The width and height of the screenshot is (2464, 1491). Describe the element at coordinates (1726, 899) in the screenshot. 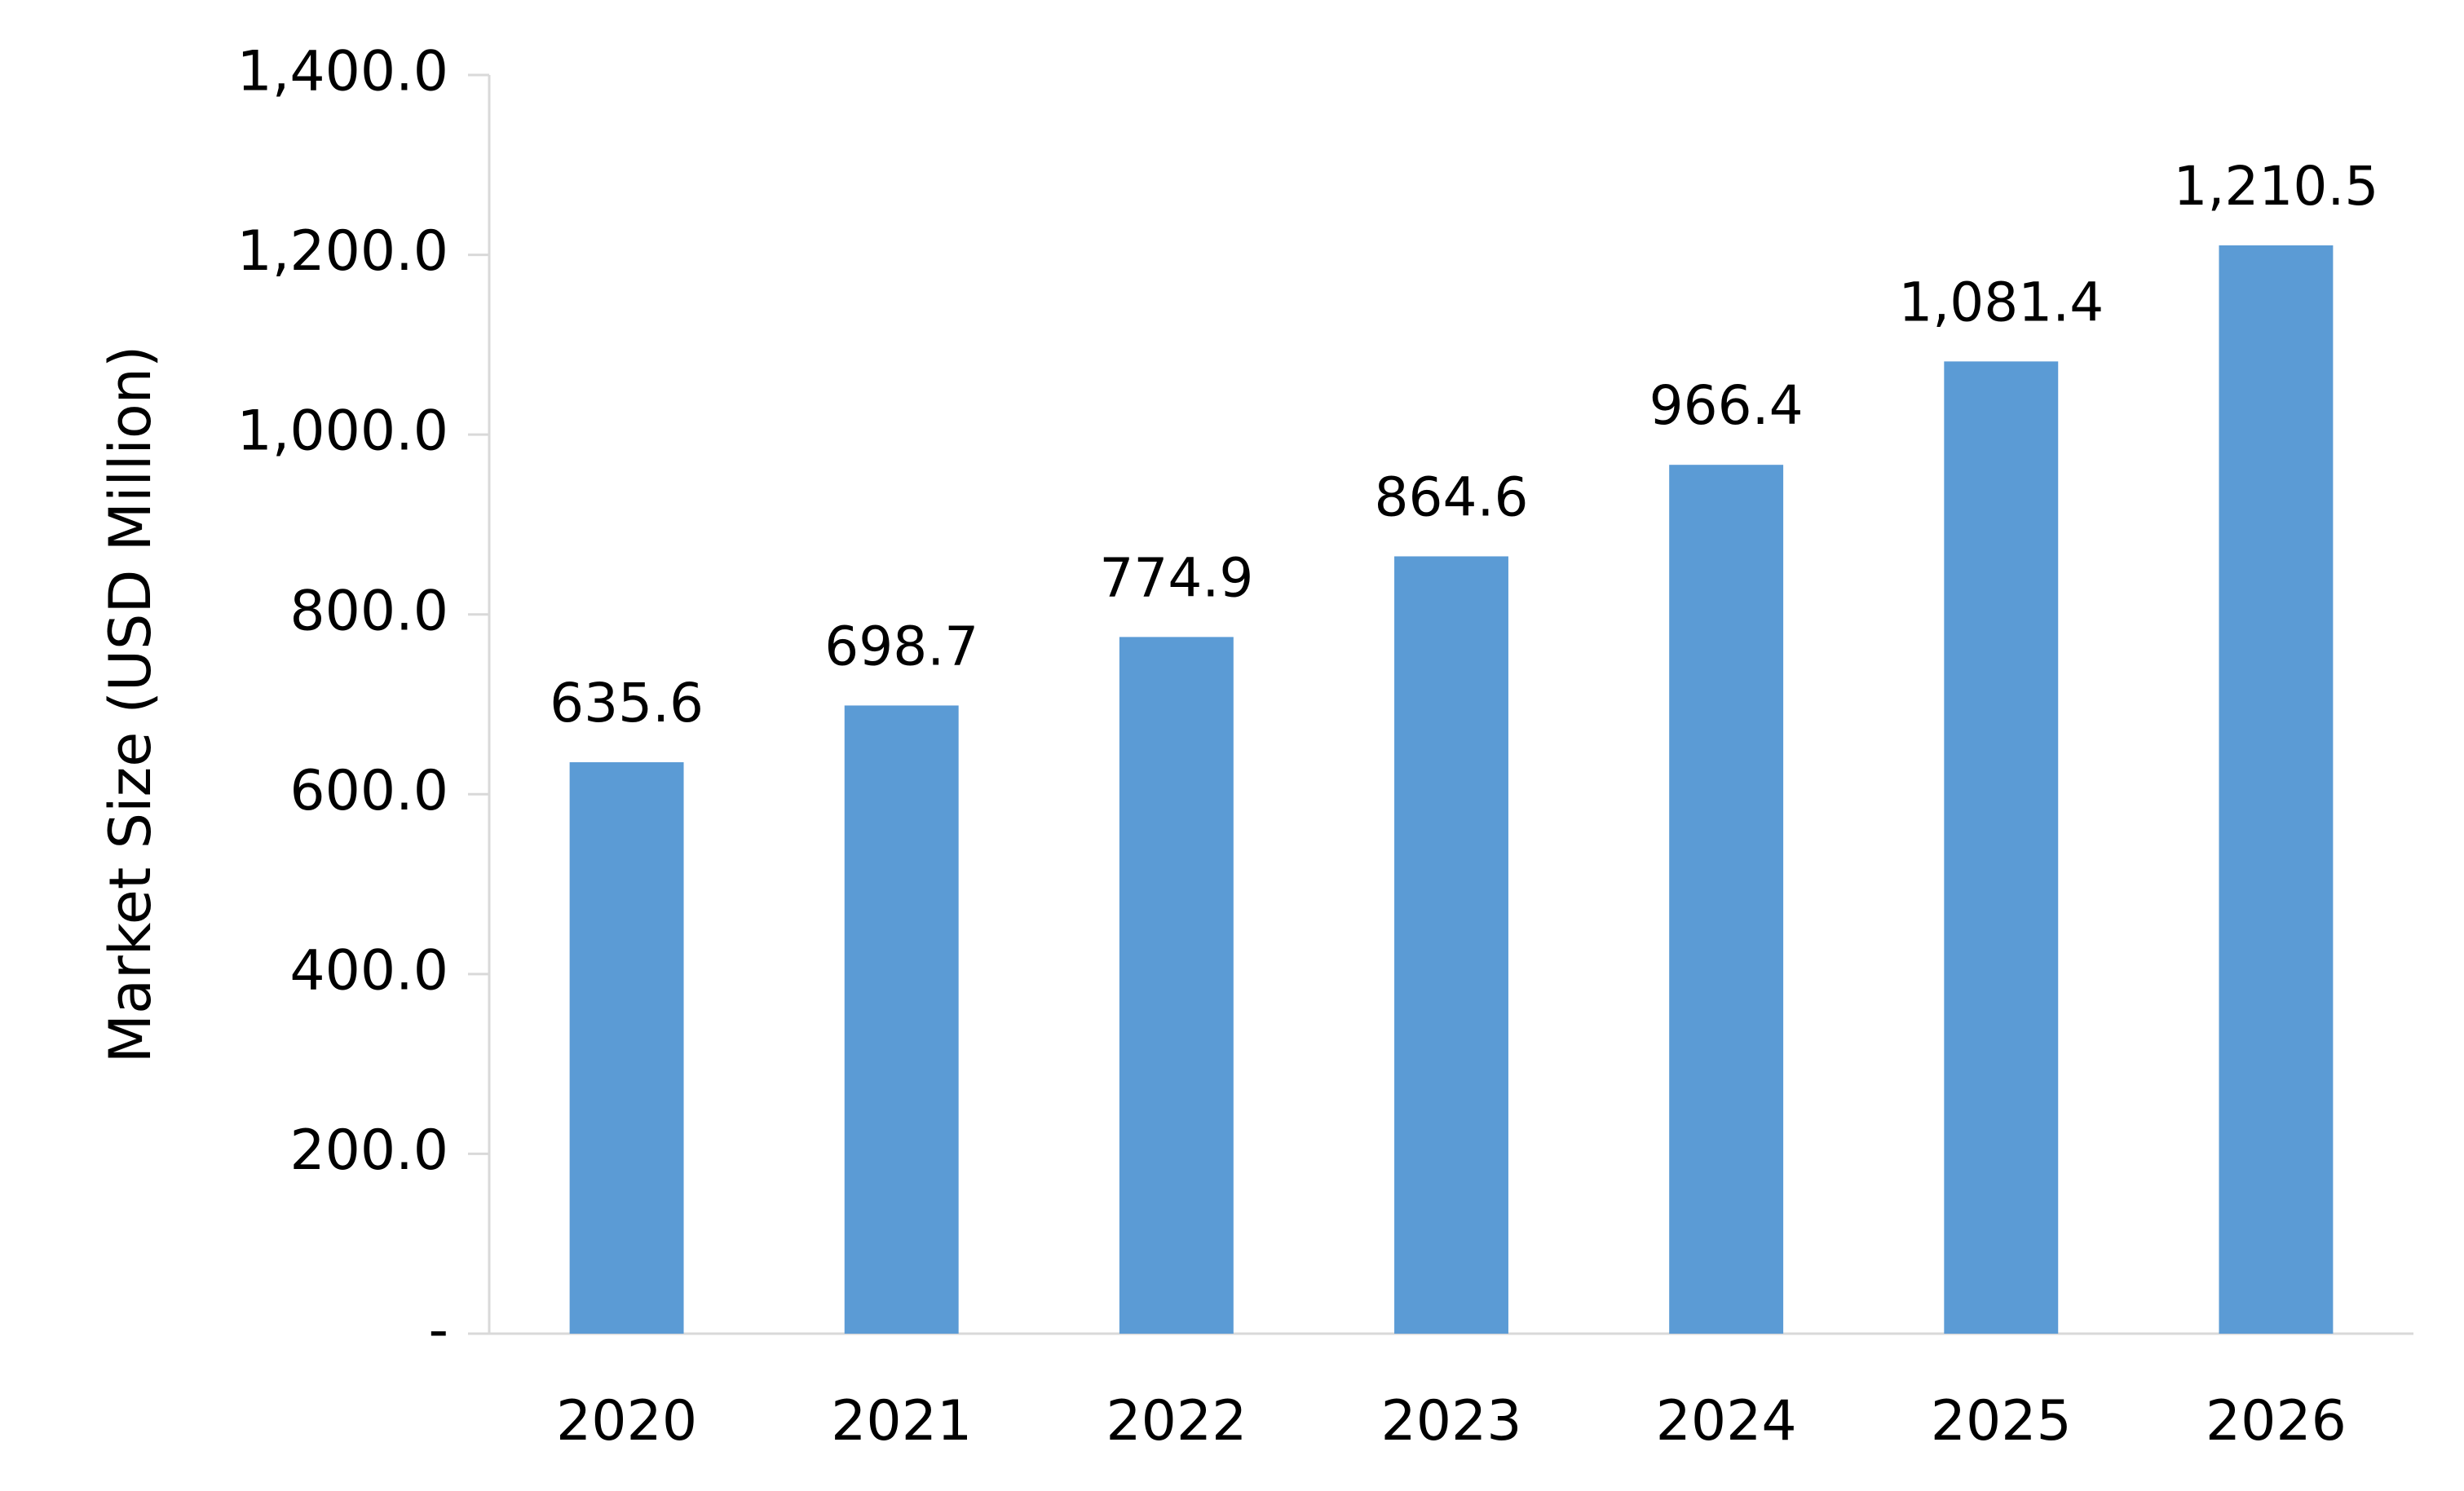

I see `bar-2024` at that location.